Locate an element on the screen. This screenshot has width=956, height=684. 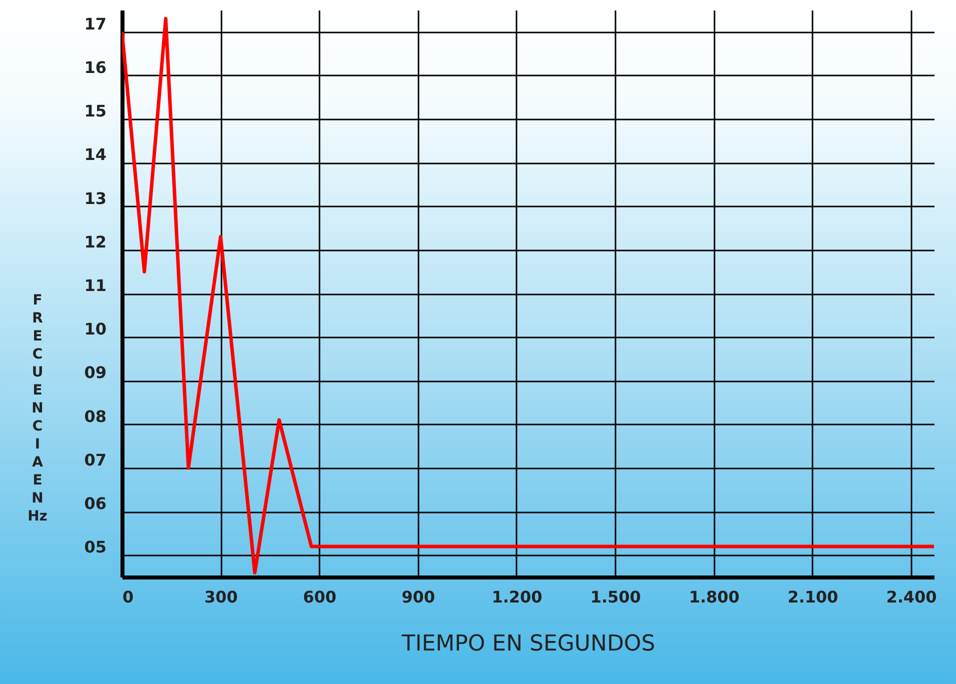
x-tick-label: 1.500 is located at coordinates (615, 597).